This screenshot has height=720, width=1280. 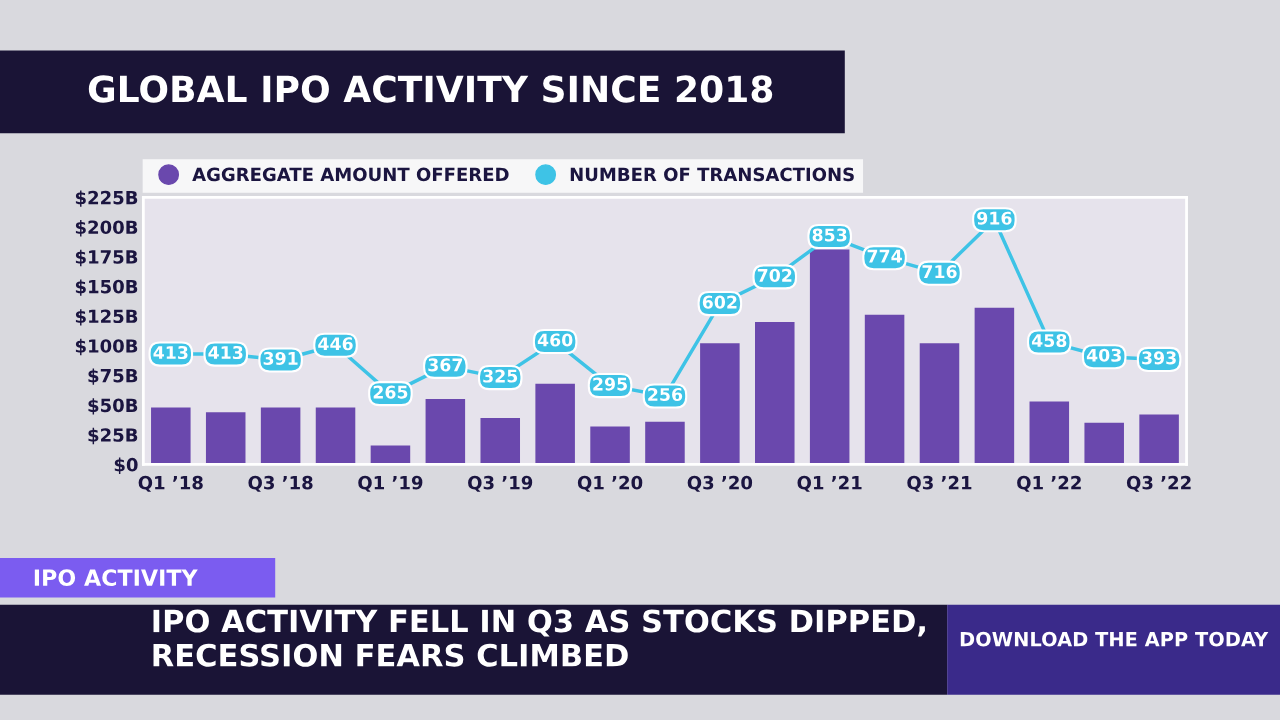 I want to click on x-tick-label: Q3 ’20, so click(x=720, y=483).